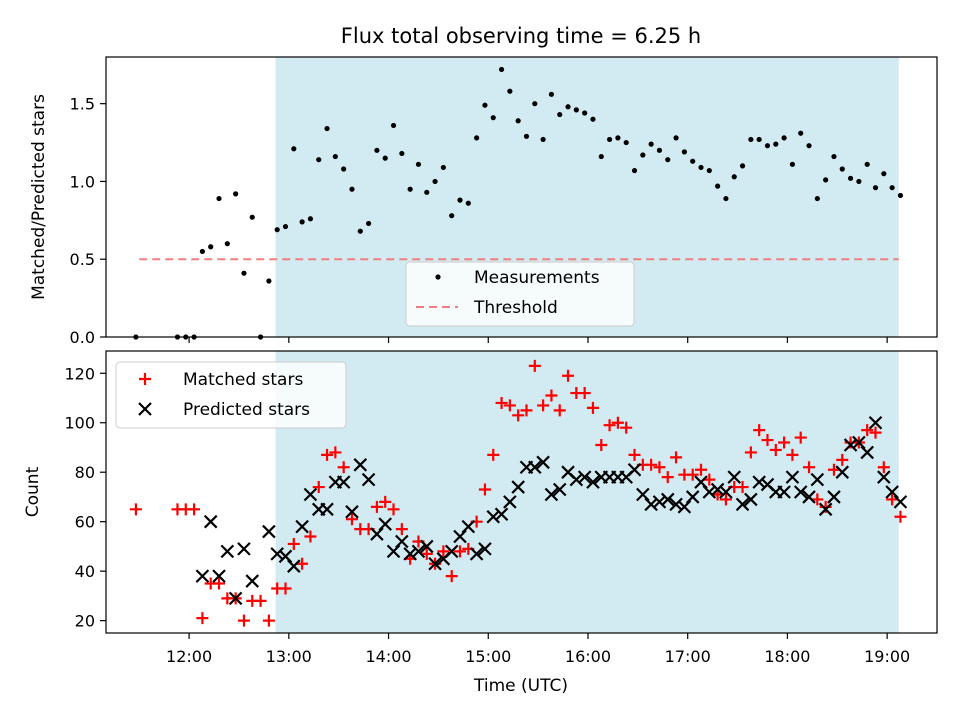  I want to click on y-tick-label: 20, so click(85, 621).